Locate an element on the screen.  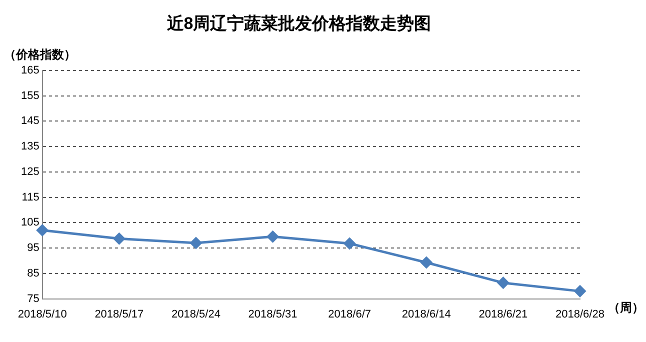
y-tick-label: 135 is located at coordinates (30, 146).